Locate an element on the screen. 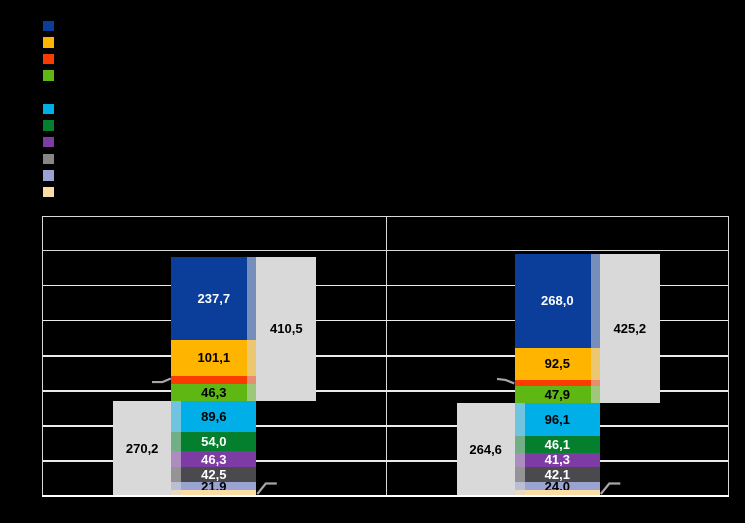 This screenshot has width=745, height=523. segment-value-label: 101,1 is located at coordinates (214, 358).